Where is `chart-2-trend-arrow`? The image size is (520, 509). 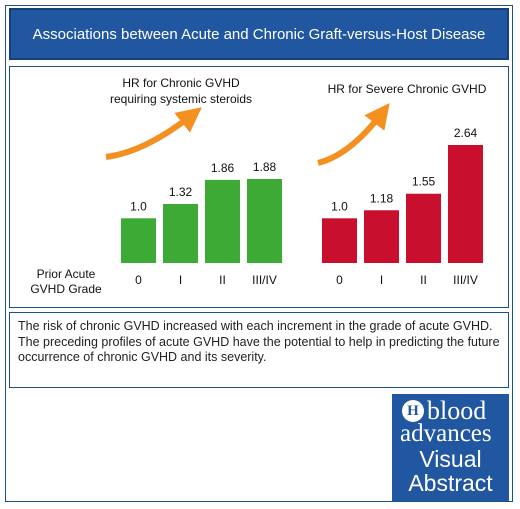 chart-2-trend-arrow is located at coordinates (353, 134).